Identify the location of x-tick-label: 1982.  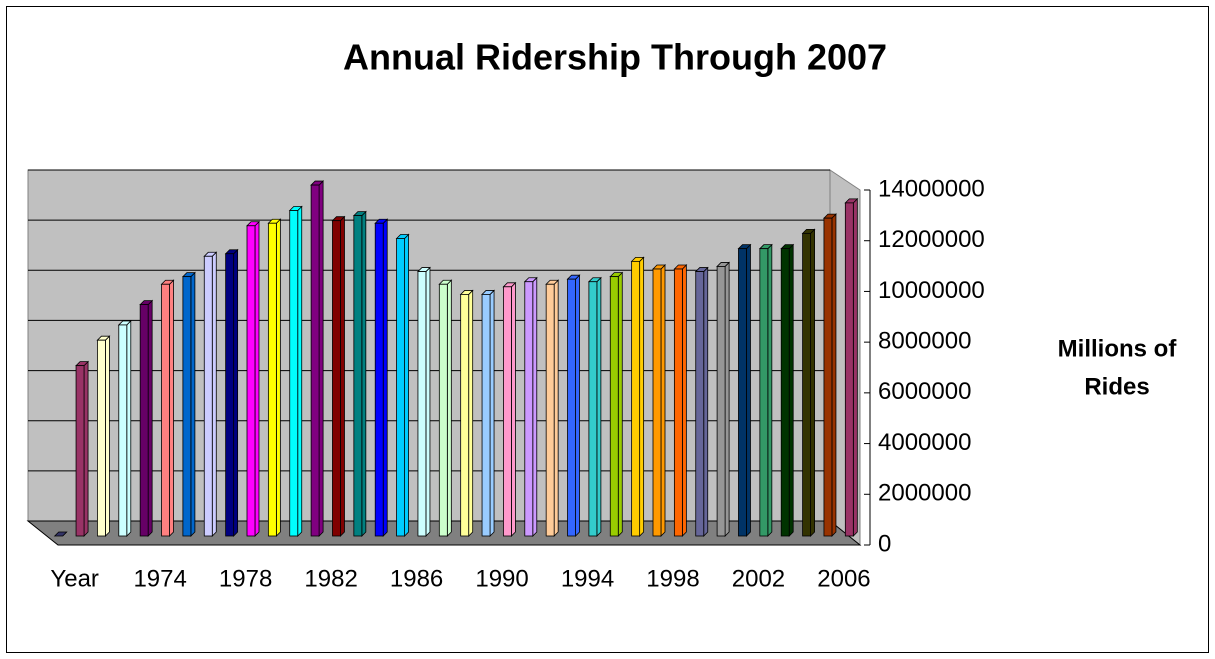
(330, 578).